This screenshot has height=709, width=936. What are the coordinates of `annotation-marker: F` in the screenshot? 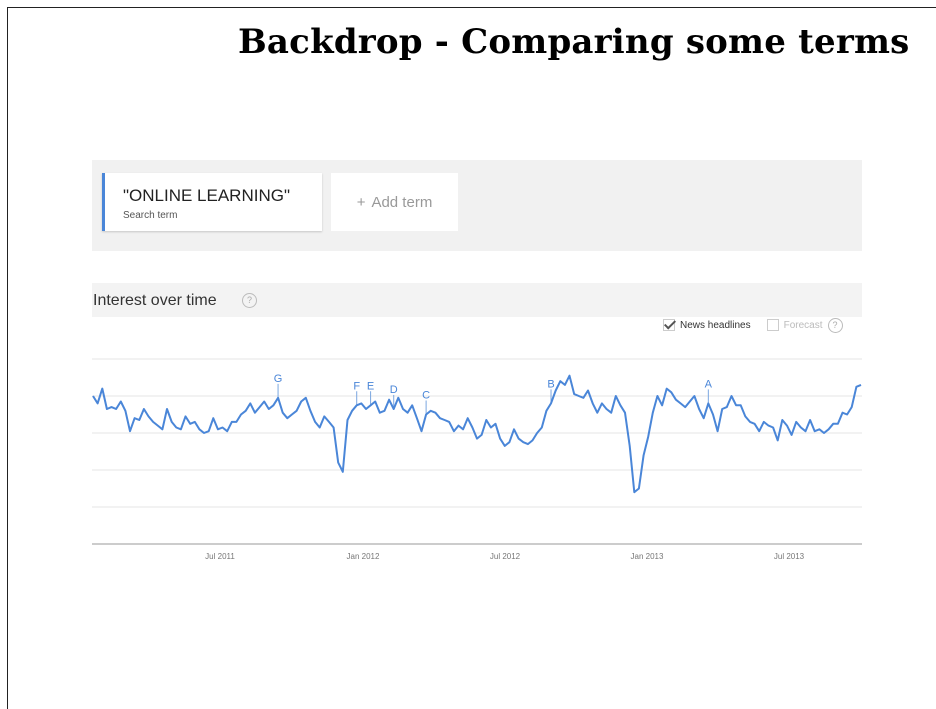 It's located at (356, 386).